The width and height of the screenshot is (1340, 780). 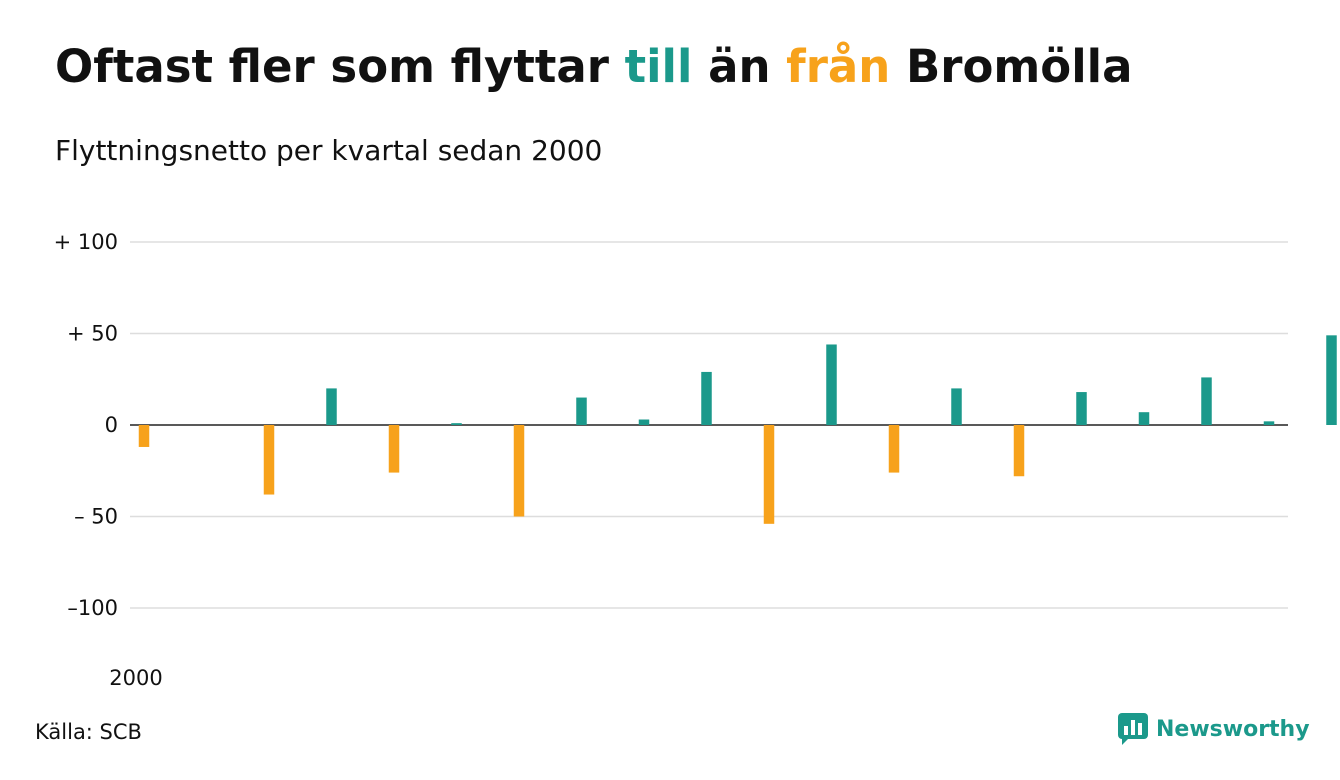 What do you see at coordinates (88, 732) in the screenshot?
I see `source-note: Källa: SCB` at bounding box center [88, 732].